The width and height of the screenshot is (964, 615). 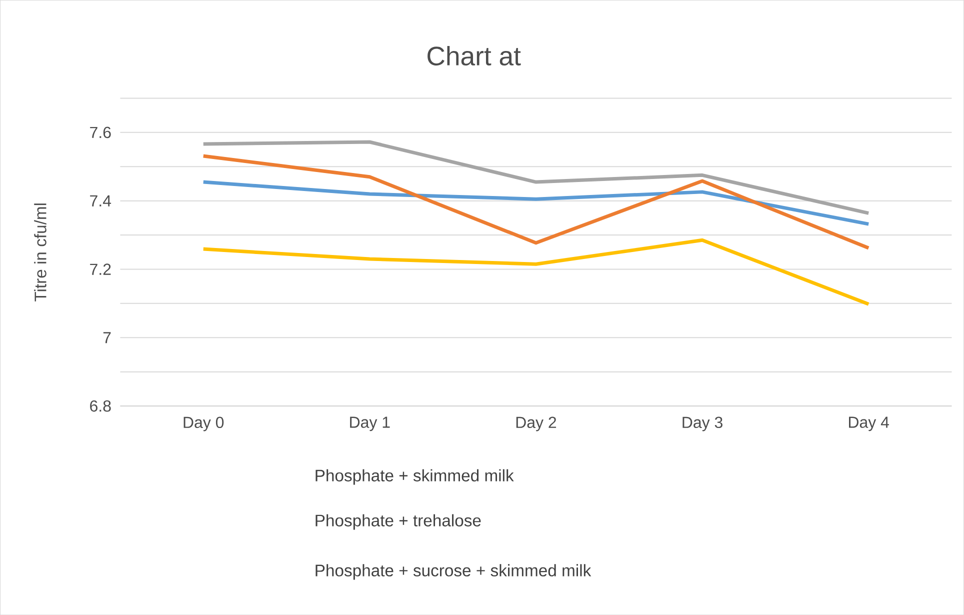 What do you see at coordinates (100, 269) in the screenshot?
I see `y-tick-label: 7.2` at bounding box center [100, 269].